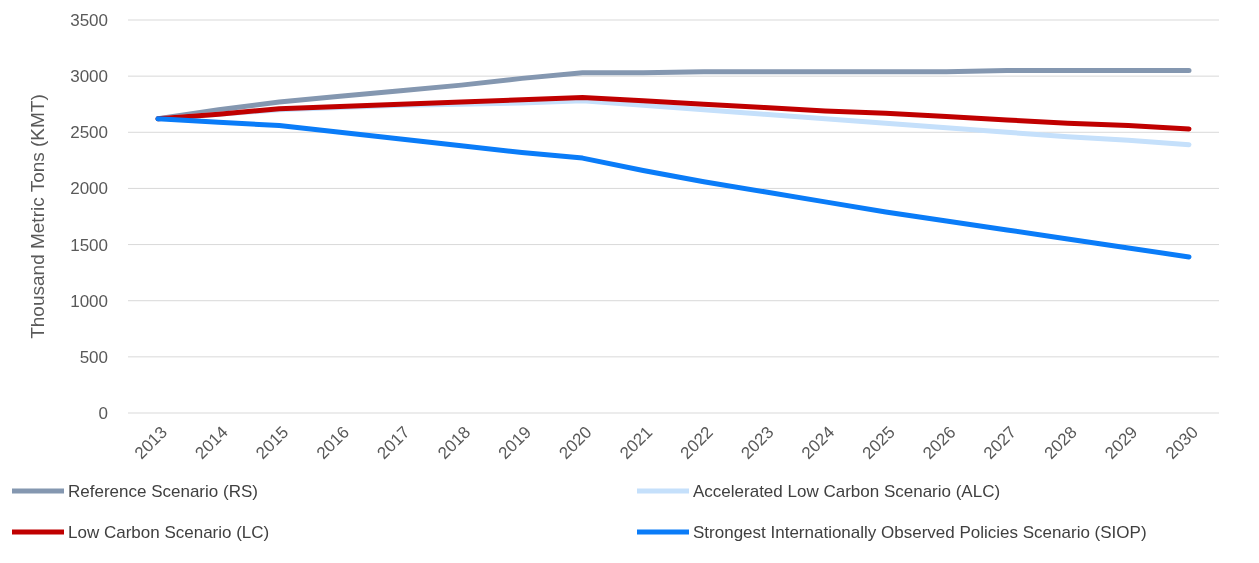  I want to click on legend-label: Reference Scenario (RS), so click(163, 491).